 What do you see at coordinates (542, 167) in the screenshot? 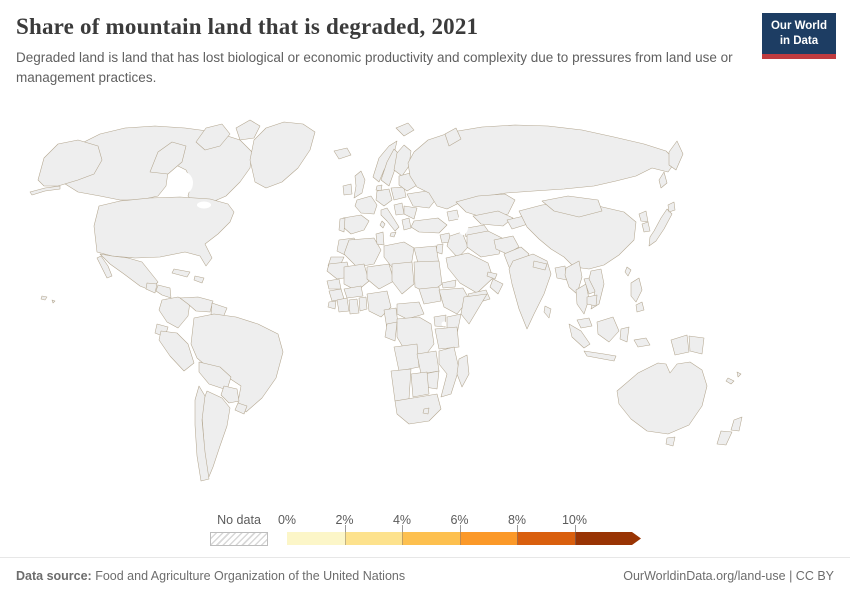
I see `country-russia` at bounding box center [542, 167].